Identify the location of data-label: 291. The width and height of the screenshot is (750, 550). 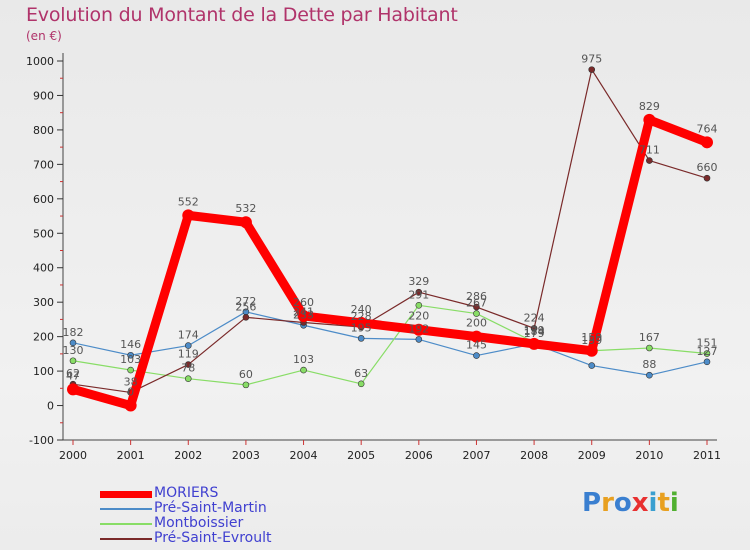
(418, 294).